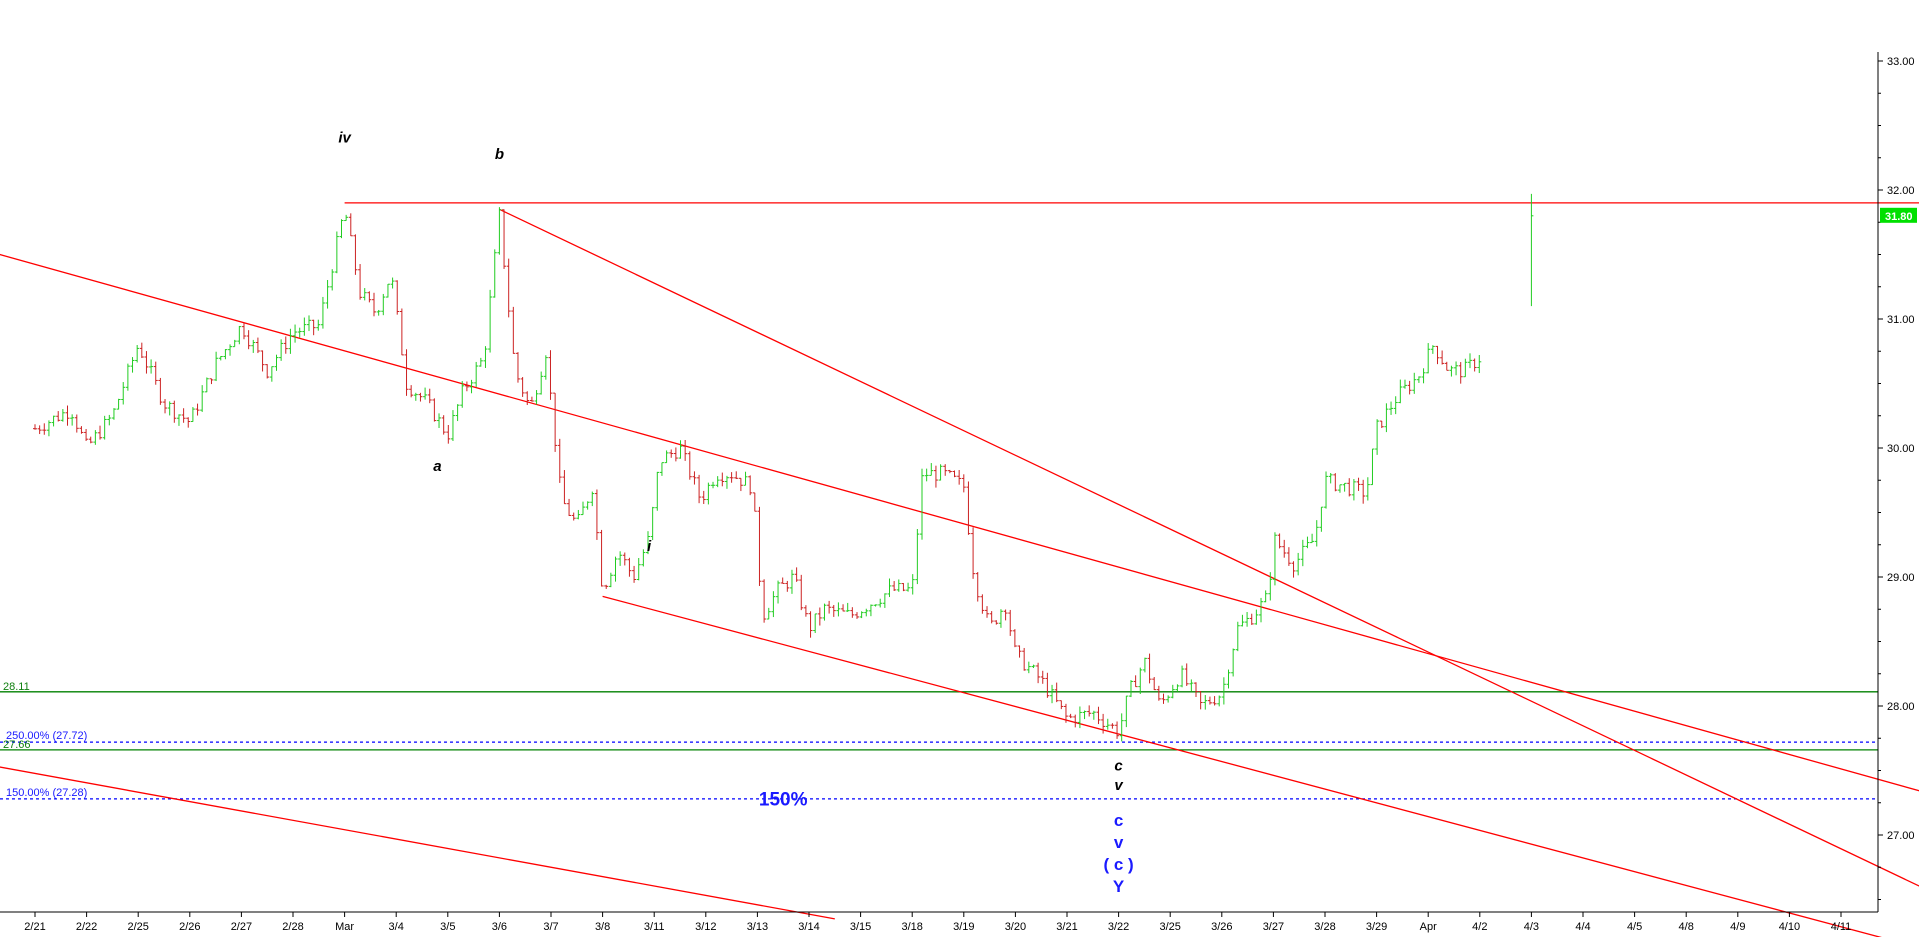 The height and width of the screenshot is (937, 1919). Describe the element at coordinates (499, 154) in the screenshot. I see `wave-label: b` at that location.